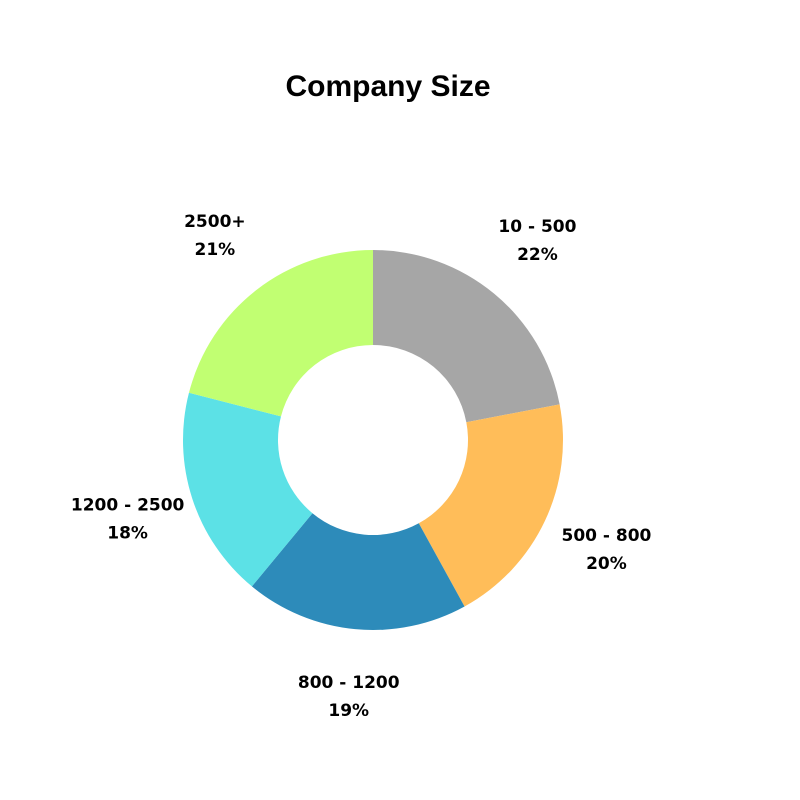 The height and width of the screenshot is (800, 800). I want to click on slice-value-label: 21%, so click(215, 250).